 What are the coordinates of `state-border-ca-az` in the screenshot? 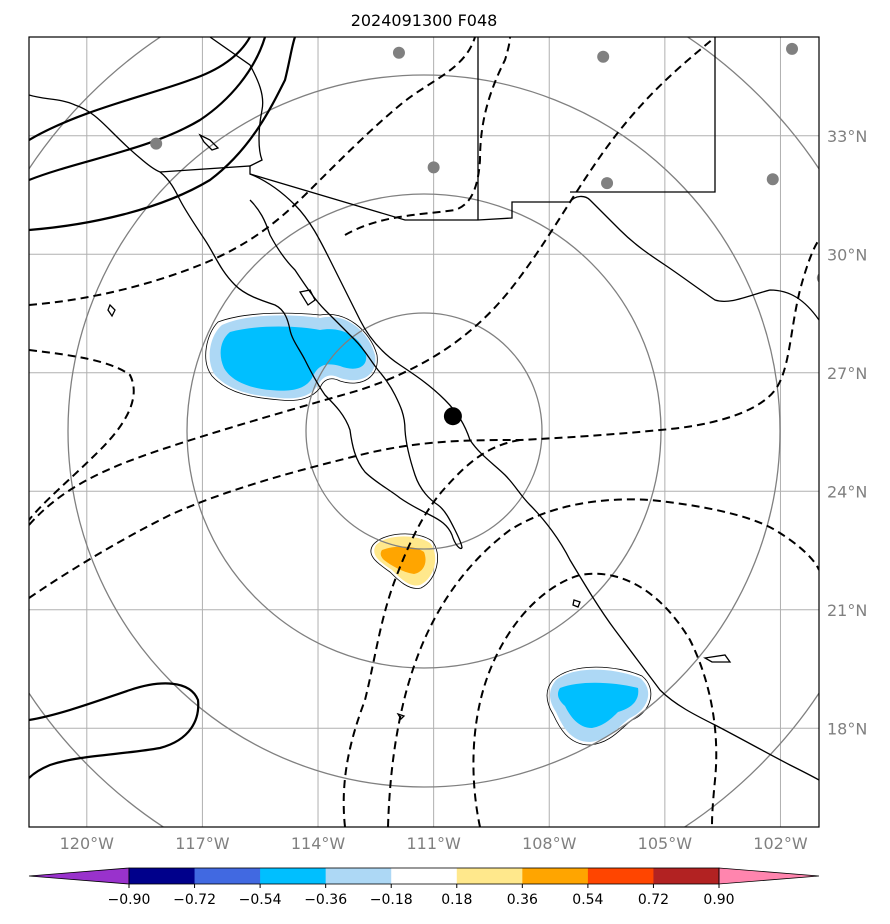 It's located at (236, 102).